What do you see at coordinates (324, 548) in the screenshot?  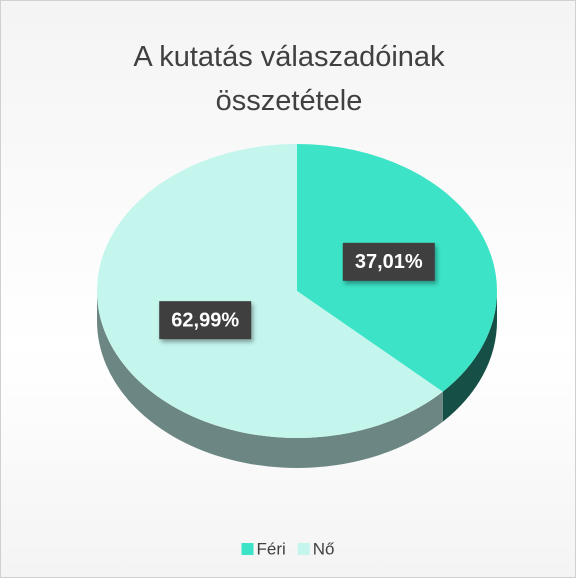 I see `legend-label: Nő` at bounding box center [324, 548].